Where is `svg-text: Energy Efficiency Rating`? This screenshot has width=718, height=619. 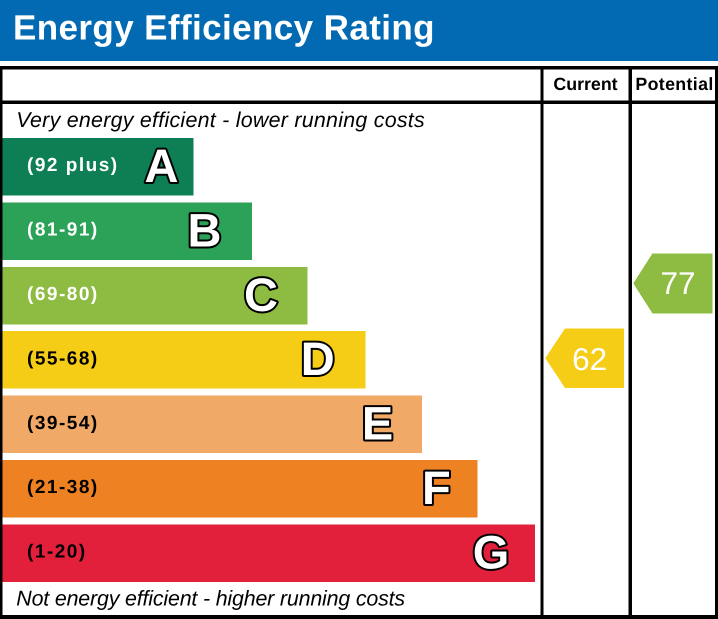 svg-text: Energy Efficiency Rating is located at coordinates (224, 28).